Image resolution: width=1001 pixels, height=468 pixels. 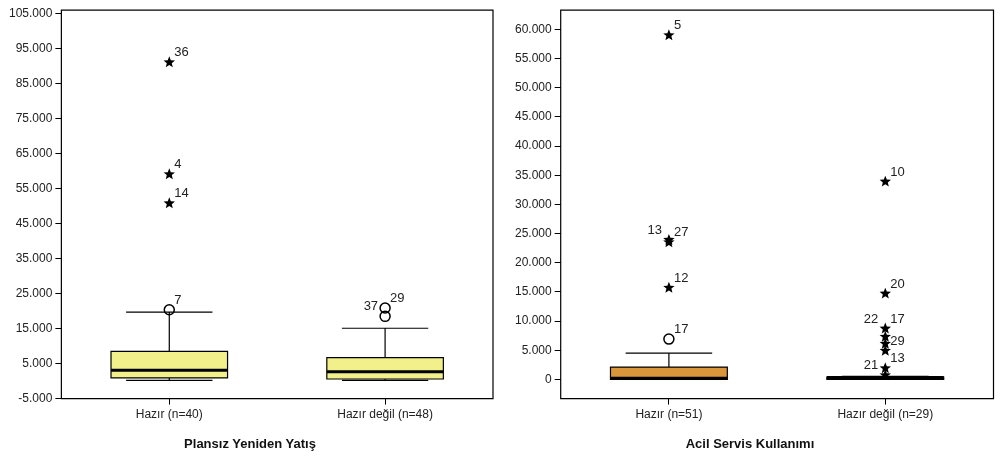 What do you see at coordinates (181, 193) in the screenshot?
I see `annotation: 14` at bounding box center [181, 193].